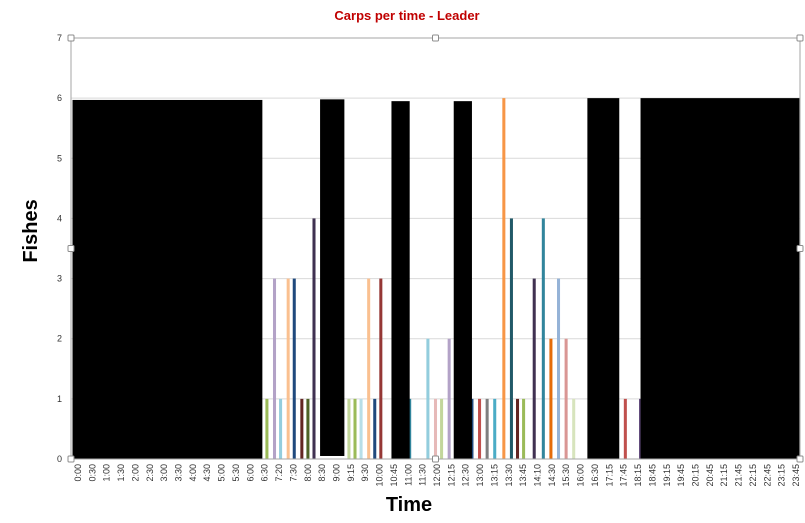 The width and height of the screenshot is (805, 523). I want to click on x-tick-label: 2:30, so click(150, 473).